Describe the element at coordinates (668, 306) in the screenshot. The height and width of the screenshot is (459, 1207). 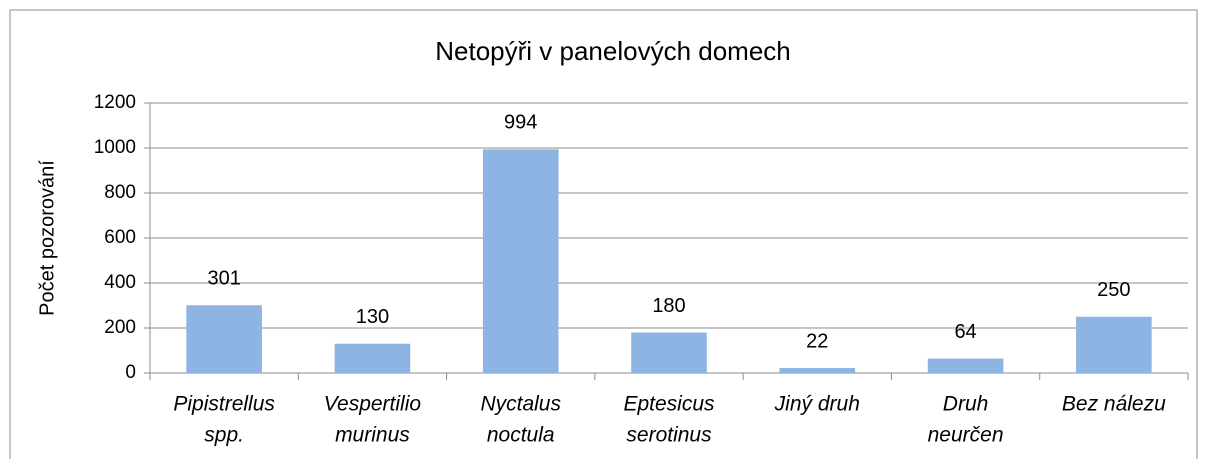
I see `data-label: 180` at that location.